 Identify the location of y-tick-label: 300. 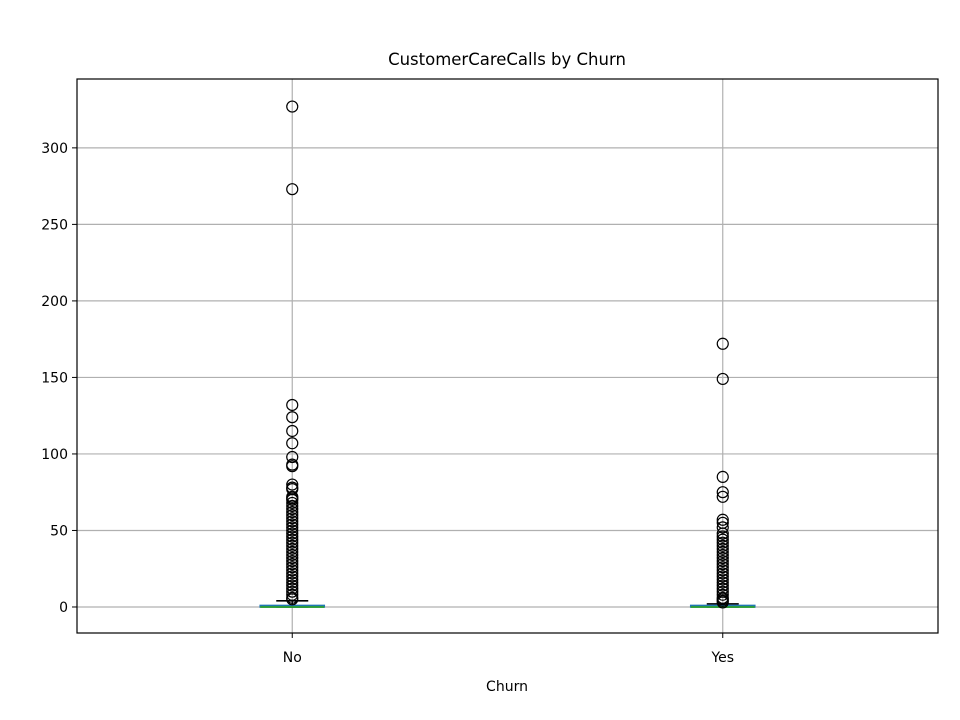
(54, 149).